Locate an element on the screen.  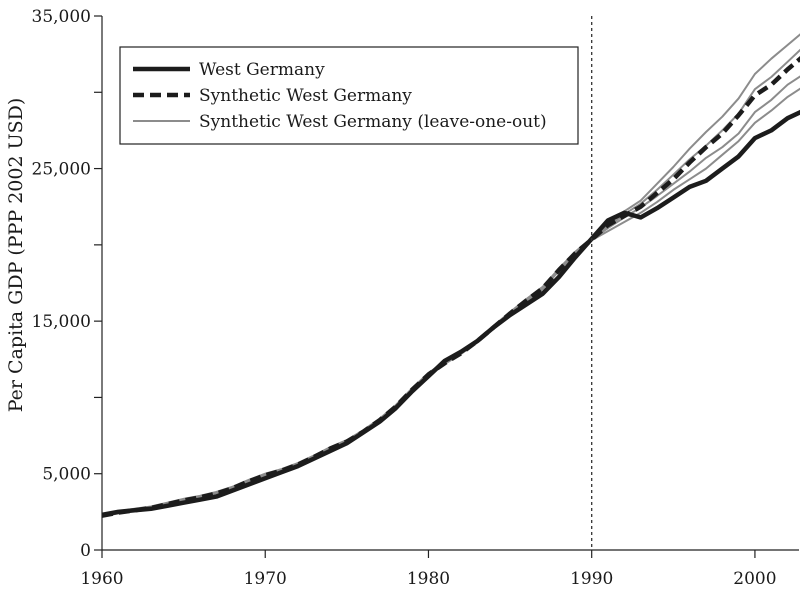
legend-box is located at coordinates (349, 95).